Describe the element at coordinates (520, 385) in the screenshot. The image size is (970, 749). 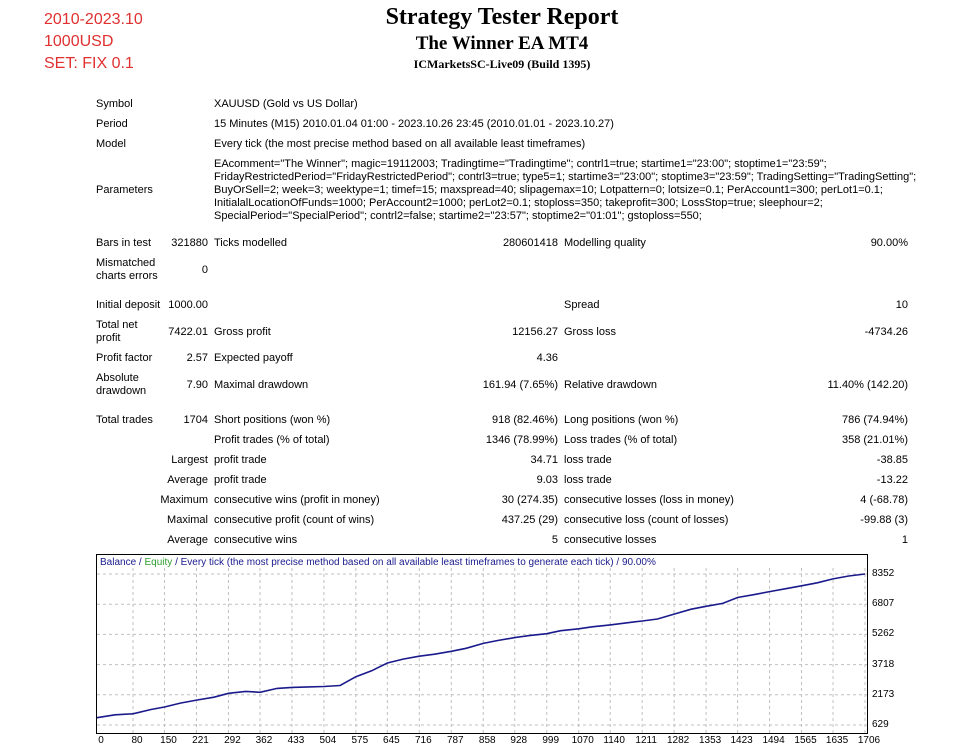
I see `maxdd-value: 161.94 (7.65%)` at that location.